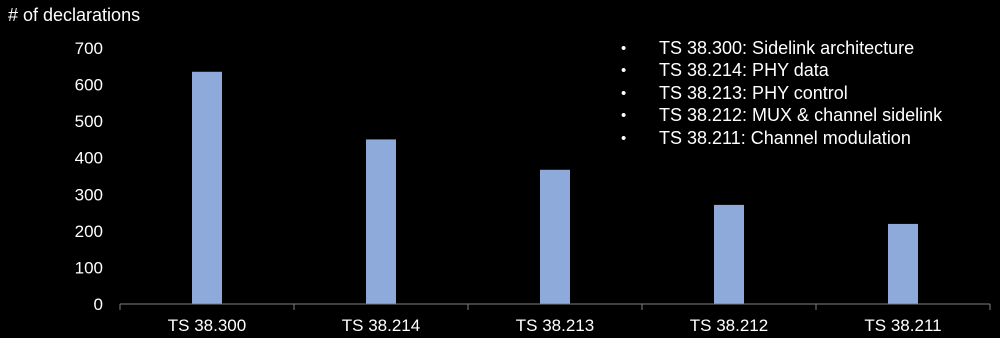  Describe the element at coordinates (89, 121) in the screenshot. I see `y-tick-label: 500` at that location.